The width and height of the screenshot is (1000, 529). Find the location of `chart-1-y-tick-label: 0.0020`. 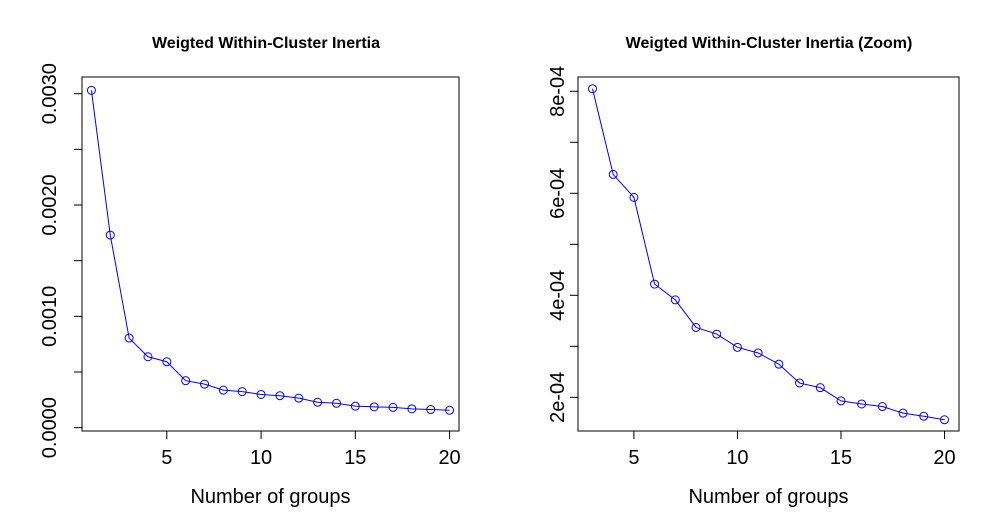

chart-1-y-tick-label: 0.0020 is located at coordinates (50, 204).